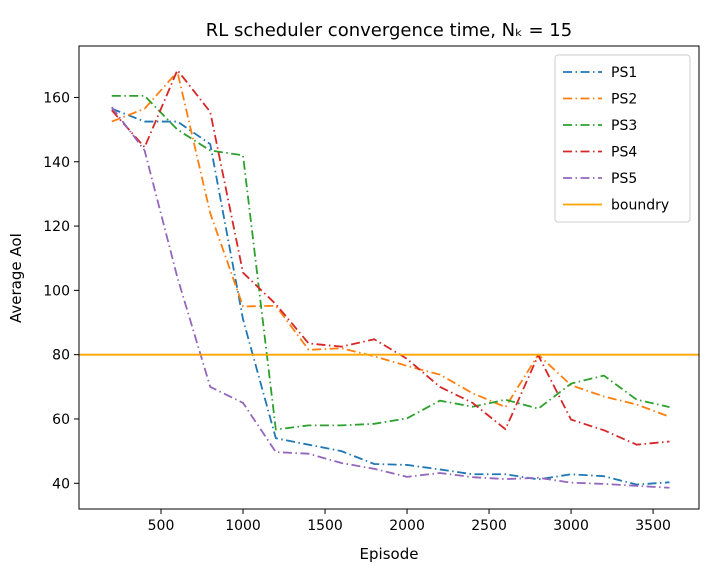 The image size is (711, 571). Describe the element at coordinates (61, 420) in the screenshot. I see `y-tick-label: 60` at that location.